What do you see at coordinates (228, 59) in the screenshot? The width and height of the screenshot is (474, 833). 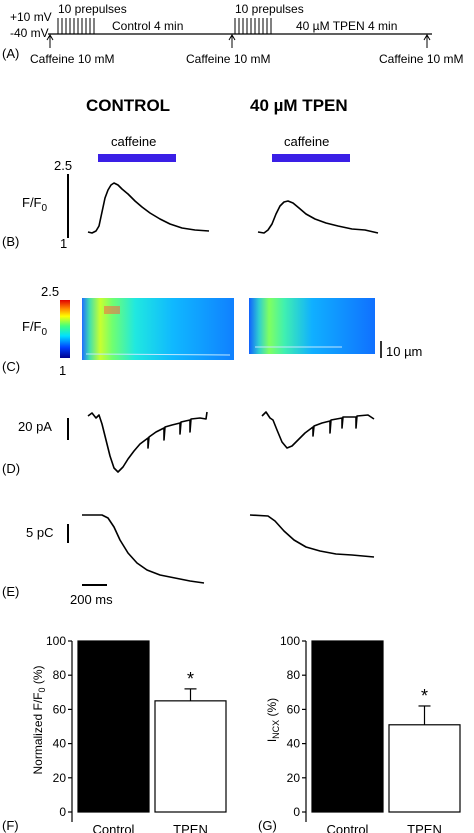 I see `caffeine-label-2: Caffeine 10 mM` at bounding box center [228, 59].